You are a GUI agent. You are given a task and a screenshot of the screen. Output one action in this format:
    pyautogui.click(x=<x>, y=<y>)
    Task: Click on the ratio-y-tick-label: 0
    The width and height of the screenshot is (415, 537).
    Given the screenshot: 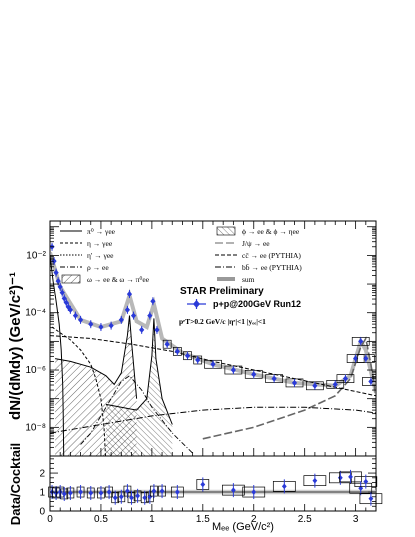 What is the action you would take?
    pyautogui.click(x=42, y=512)
    